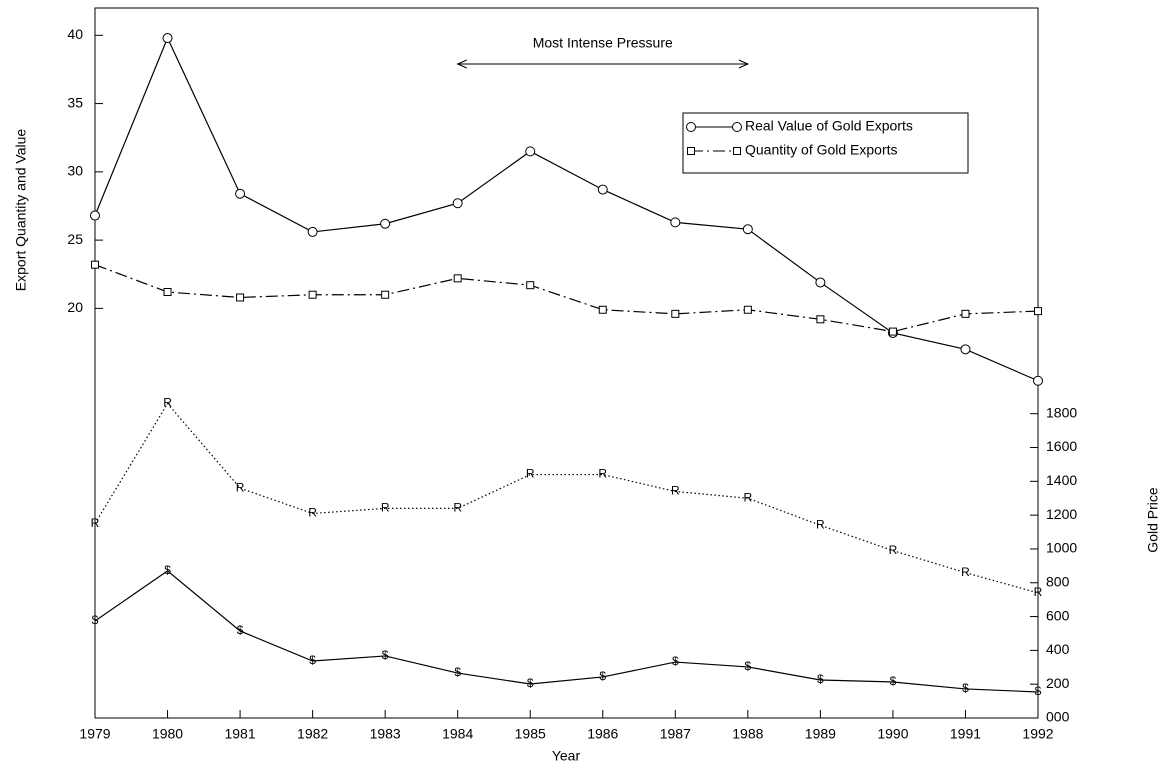 The width and height of the screenshot is (1168, 774). Describe the element at coordinates (675, 734) in the screenshot. I see `x-tick-label: 1987` at that location.